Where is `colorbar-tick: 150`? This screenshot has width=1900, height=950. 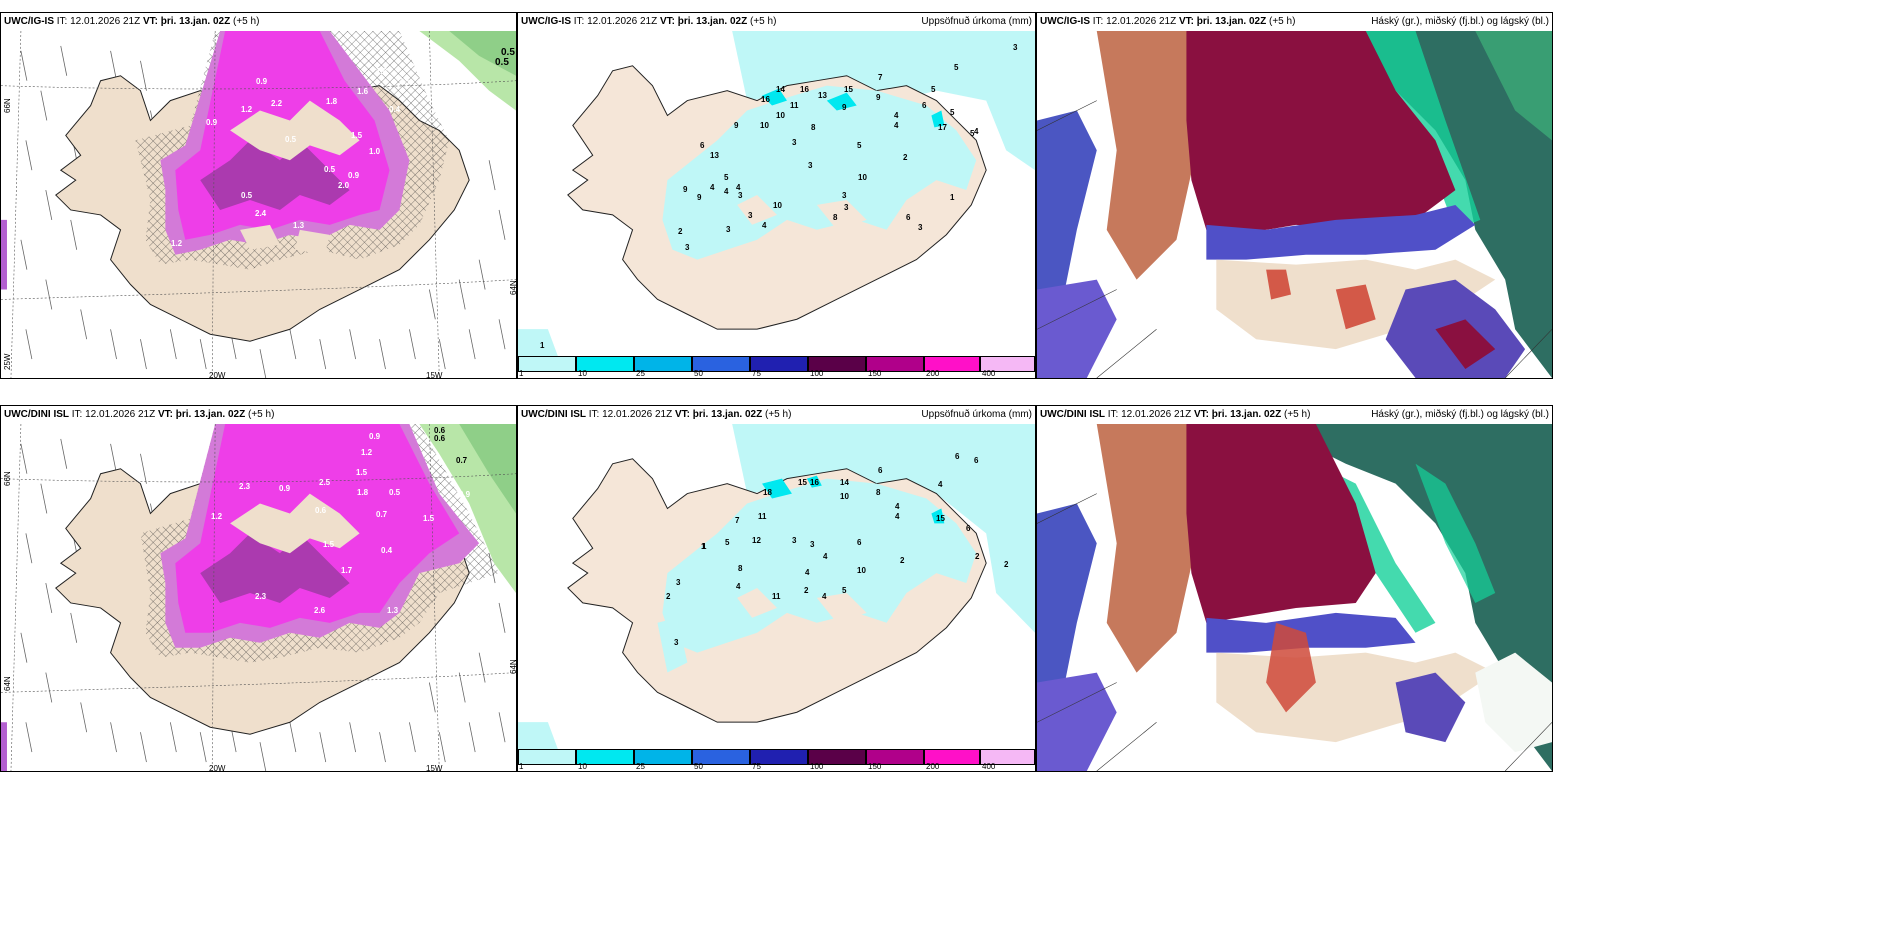 colorbar-tick: 150 is located at coordinates (875, 766).